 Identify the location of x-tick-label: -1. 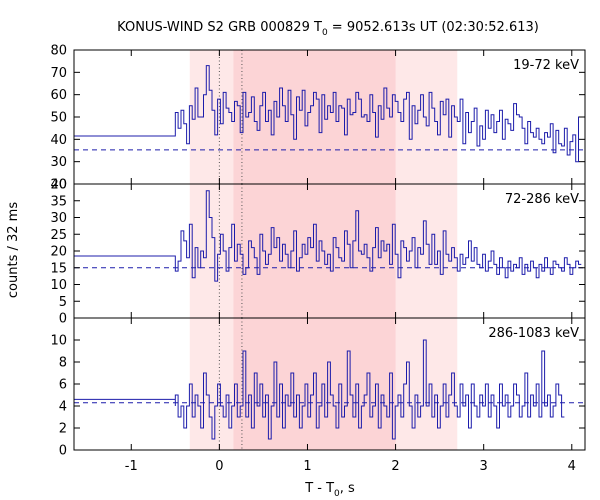
(131, 466).